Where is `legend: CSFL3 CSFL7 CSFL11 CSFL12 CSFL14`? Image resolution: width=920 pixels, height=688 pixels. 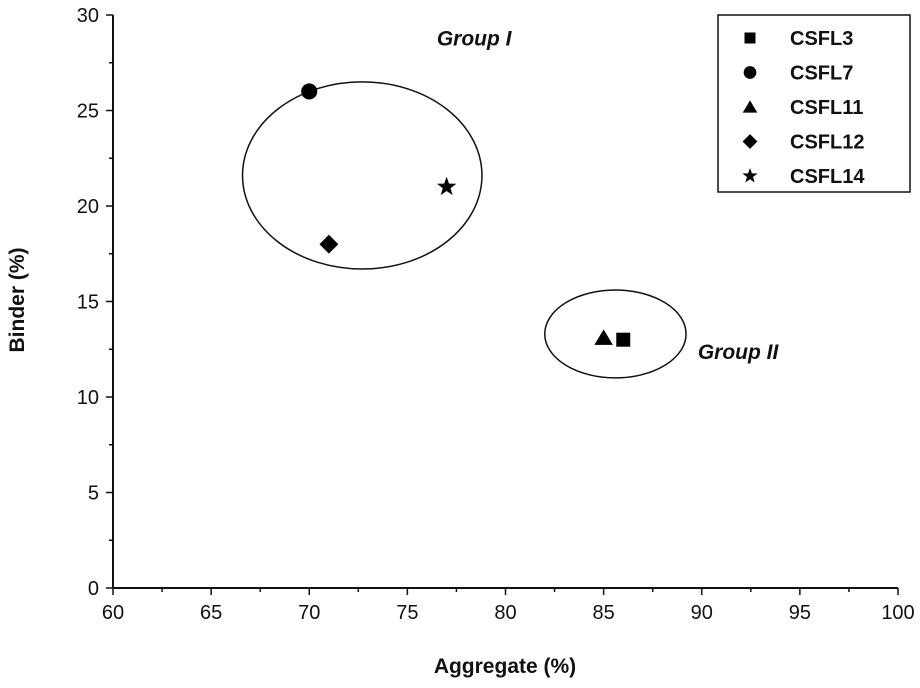
legend: CSFL3 CSFL7 CSFL11 CSFL12 CSFL14 is located at coordinates (814, 103).